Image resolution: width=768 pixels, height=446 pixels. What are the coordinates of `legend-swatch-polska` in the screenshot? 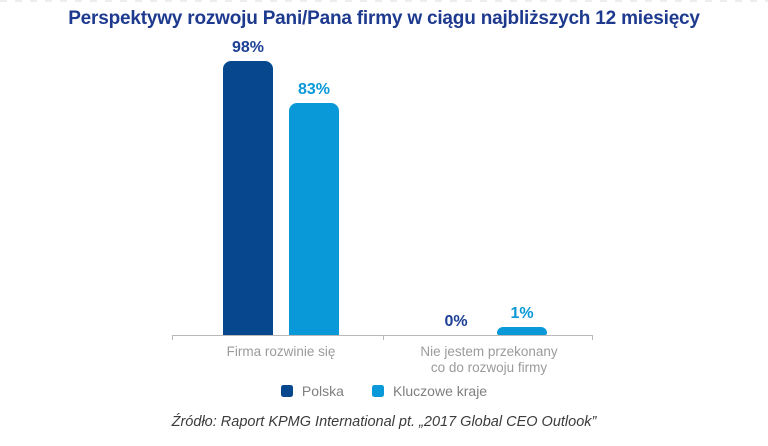 It's located at (286, 391).